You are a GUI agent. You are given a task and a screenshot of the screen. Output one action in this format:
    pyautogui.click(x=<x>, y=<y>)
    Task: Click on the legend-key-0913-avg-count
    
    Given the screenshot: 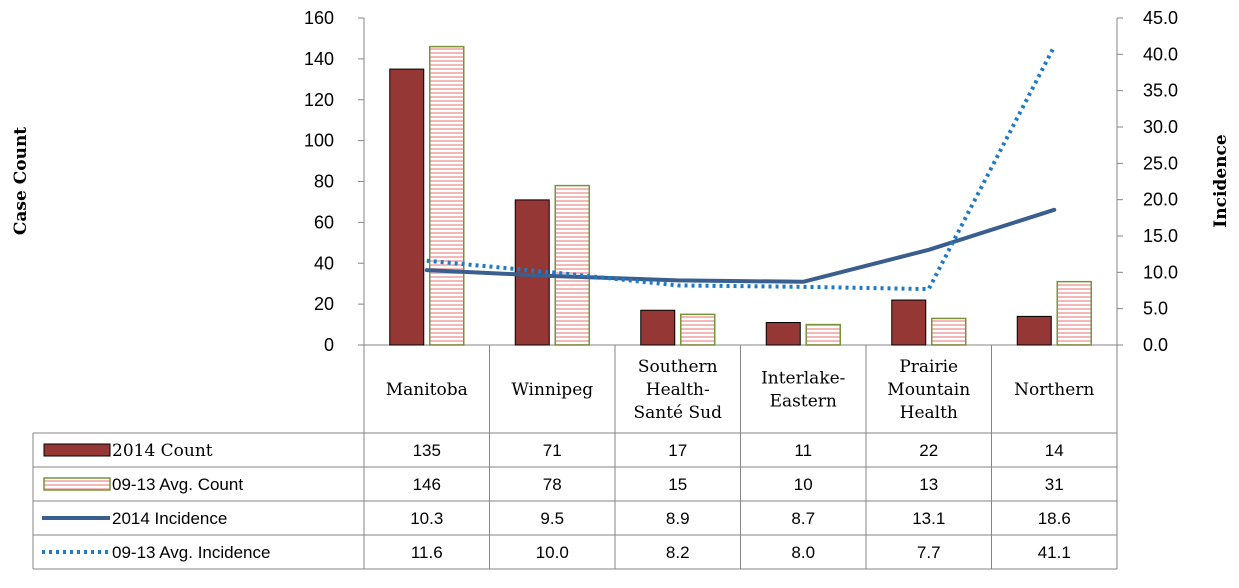 What is the action you would take?
    pyautogui.click(x=77, y=484)
    